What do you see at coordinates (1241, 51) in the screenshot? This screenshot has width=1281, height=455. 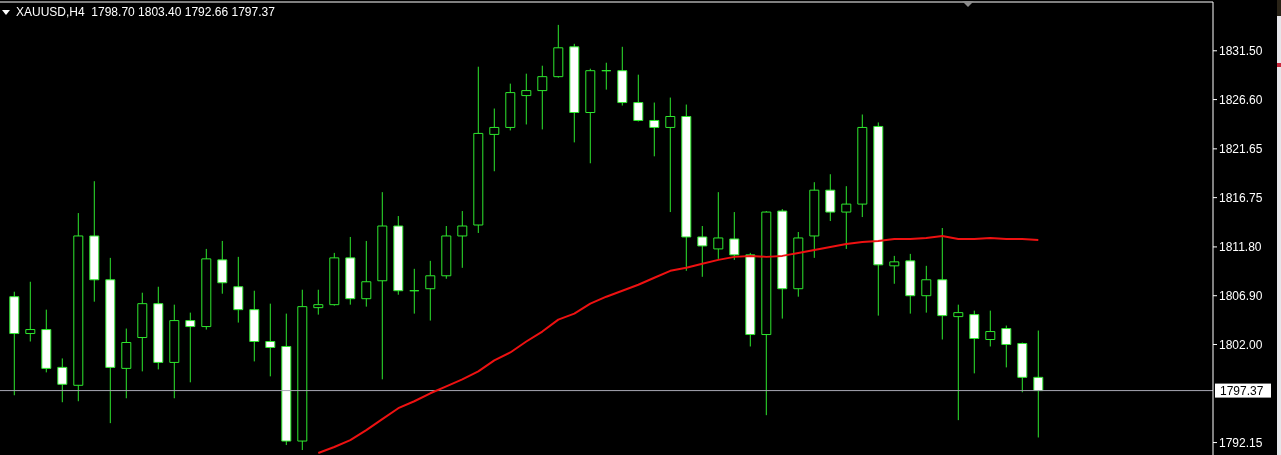 I see `y-tick-label: 1831.50` at bounding box center [1241, 51].